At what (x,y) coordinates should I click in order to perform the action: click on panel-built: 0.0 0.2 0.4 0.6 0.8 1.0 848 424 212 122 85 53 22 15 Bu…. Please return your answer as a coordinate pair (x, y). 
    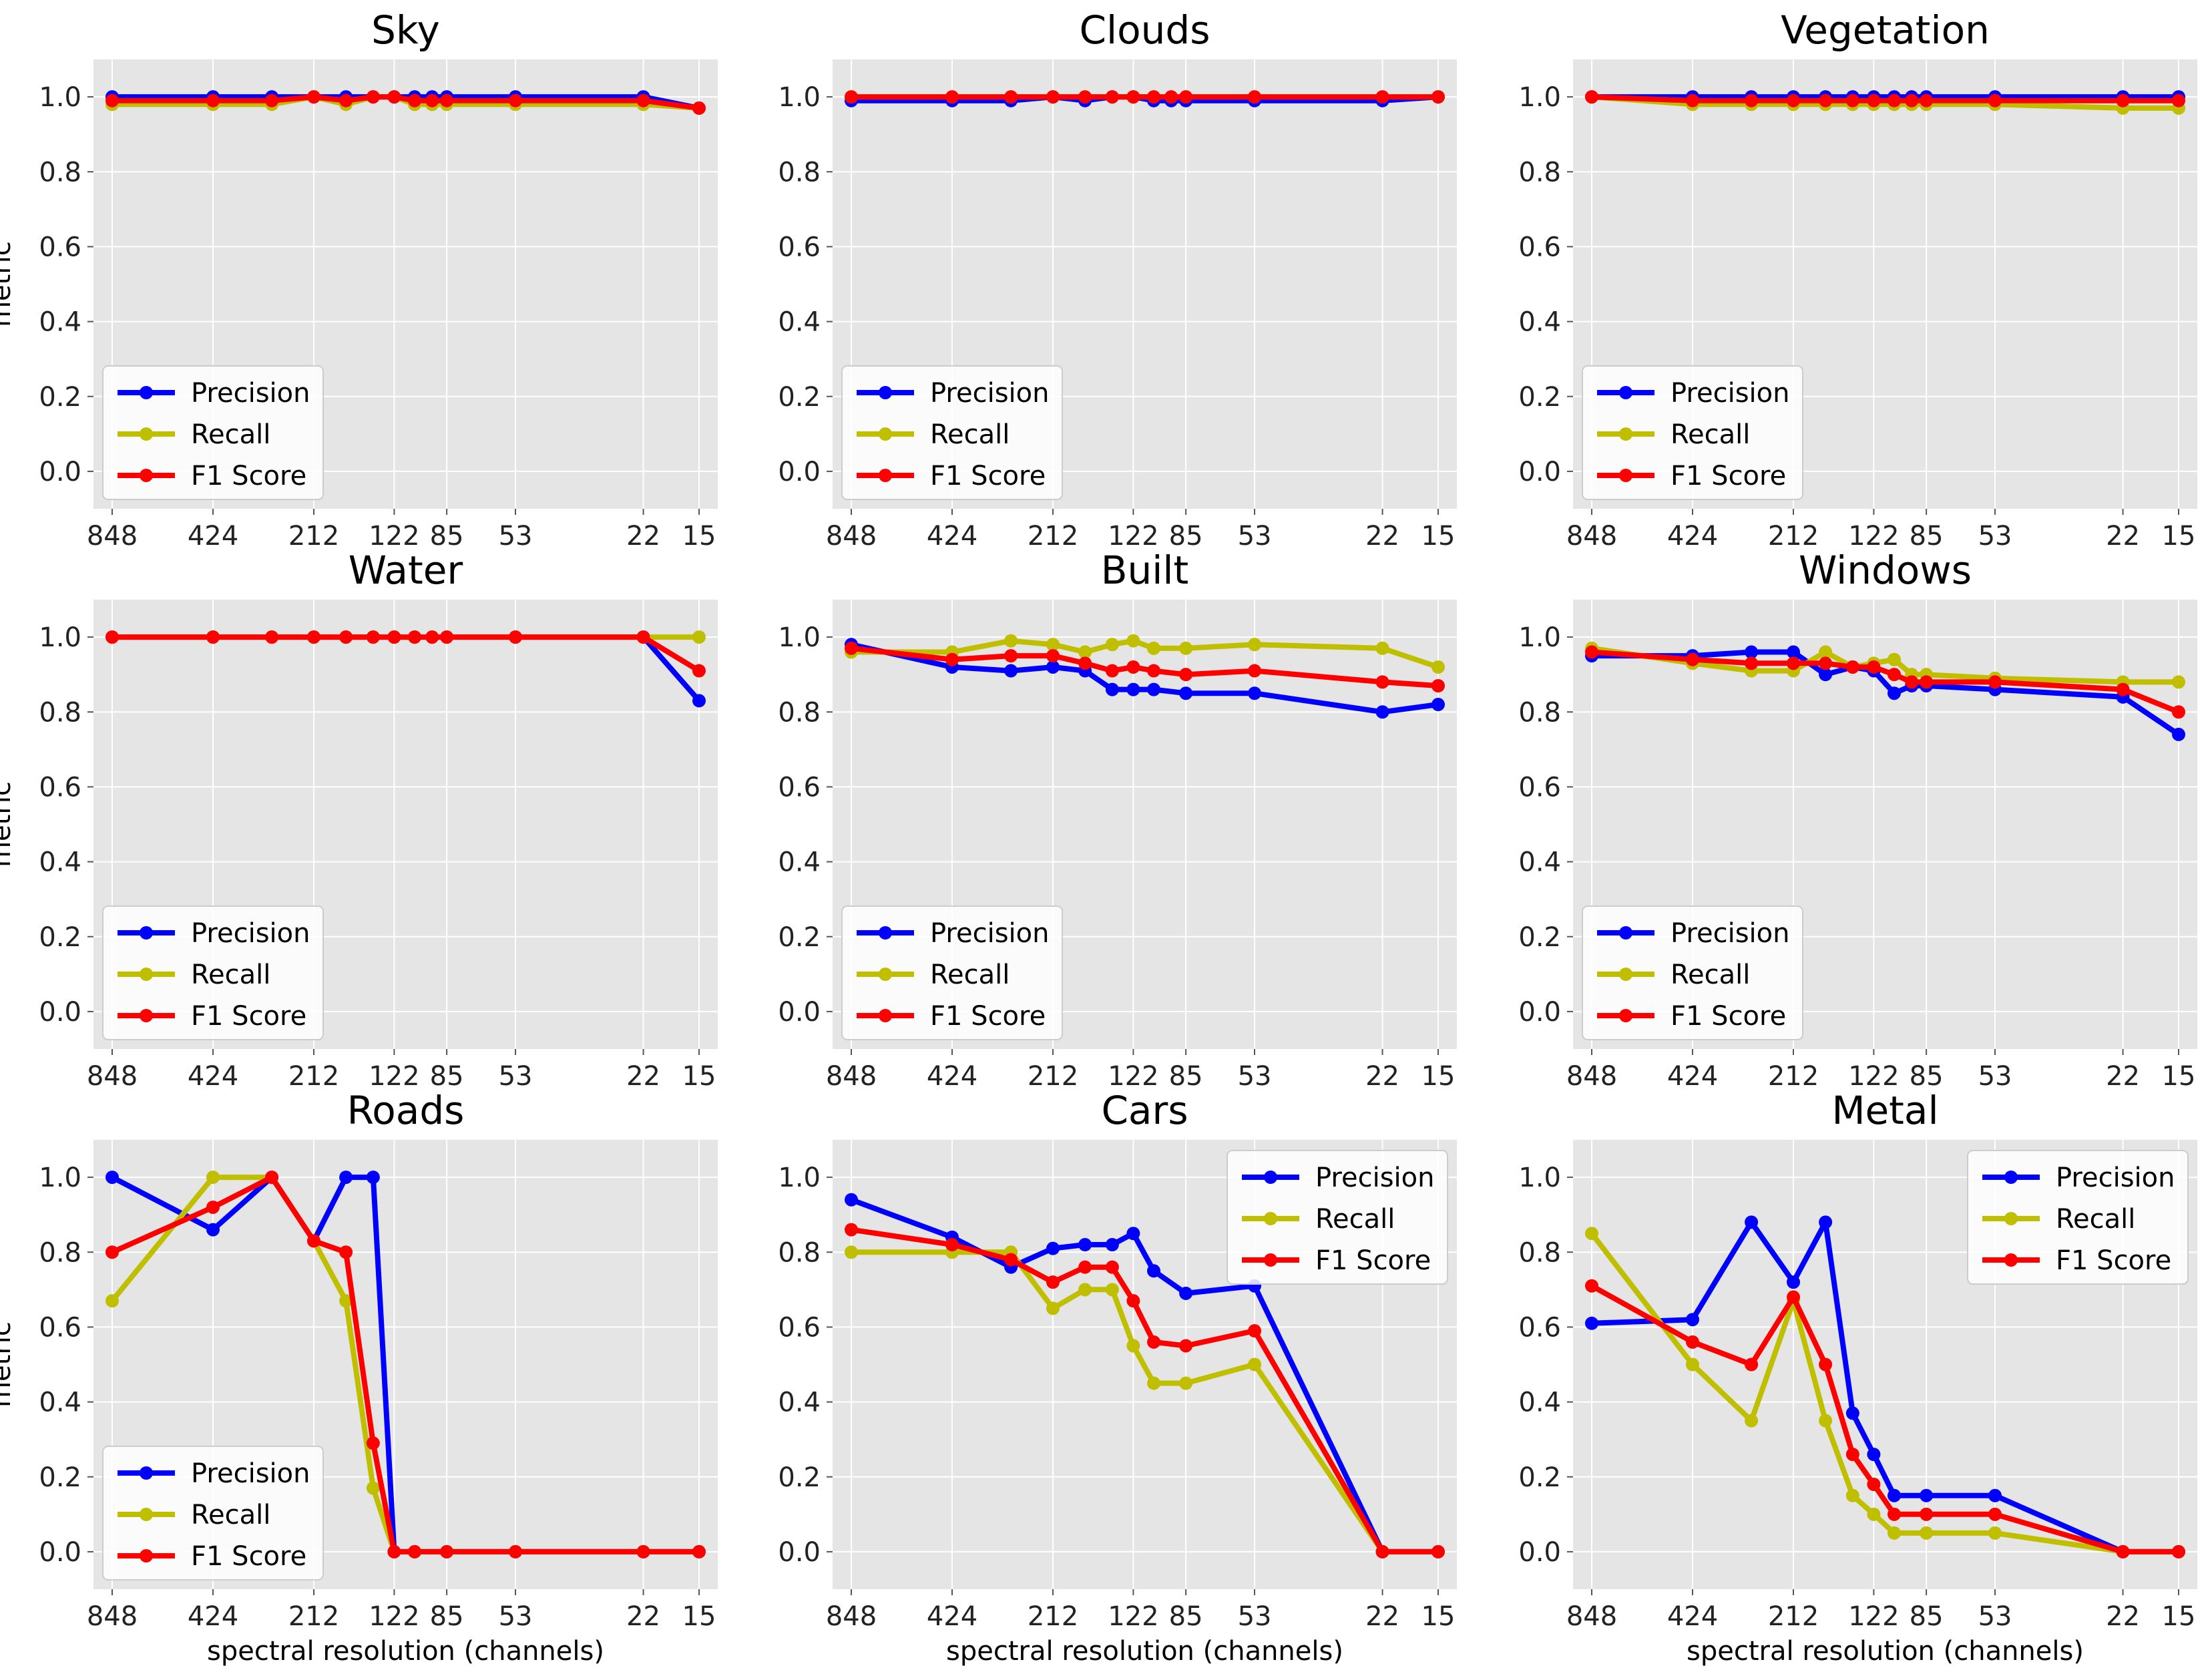
    Looking at the image, I should click on (1117, 820).